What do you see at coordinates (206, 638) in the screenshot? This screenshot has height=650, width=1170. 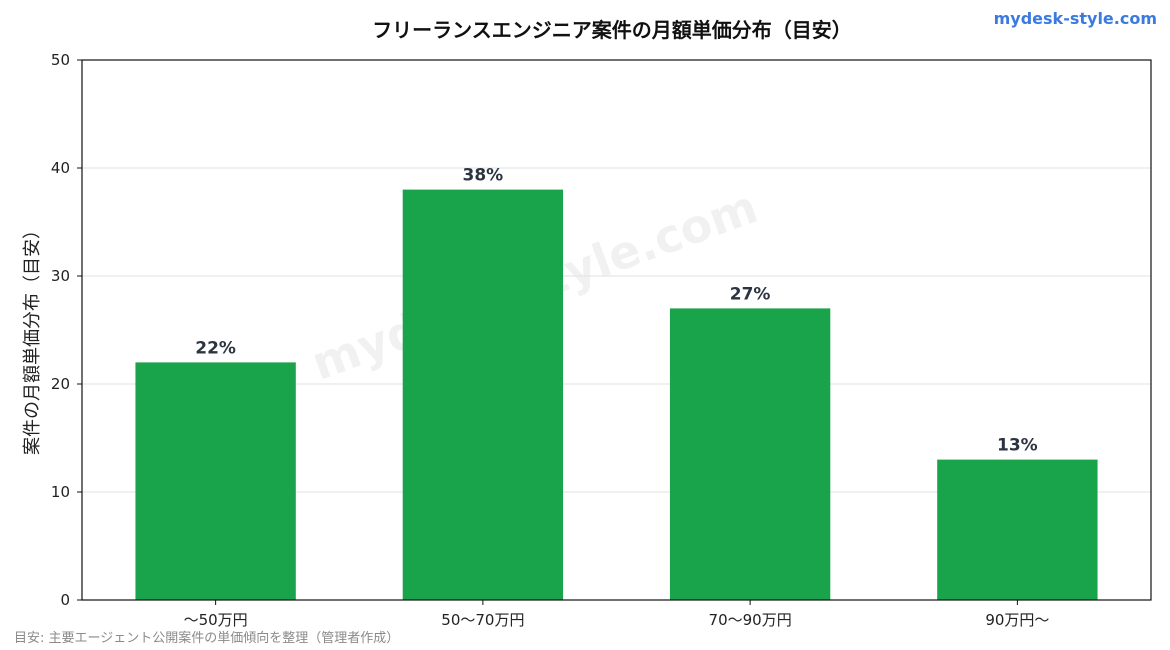 I see `source-note: 目安: 主要エージェント公開案件の単価傾向を整理（管理者作成）` at bounding box center [206, 638].